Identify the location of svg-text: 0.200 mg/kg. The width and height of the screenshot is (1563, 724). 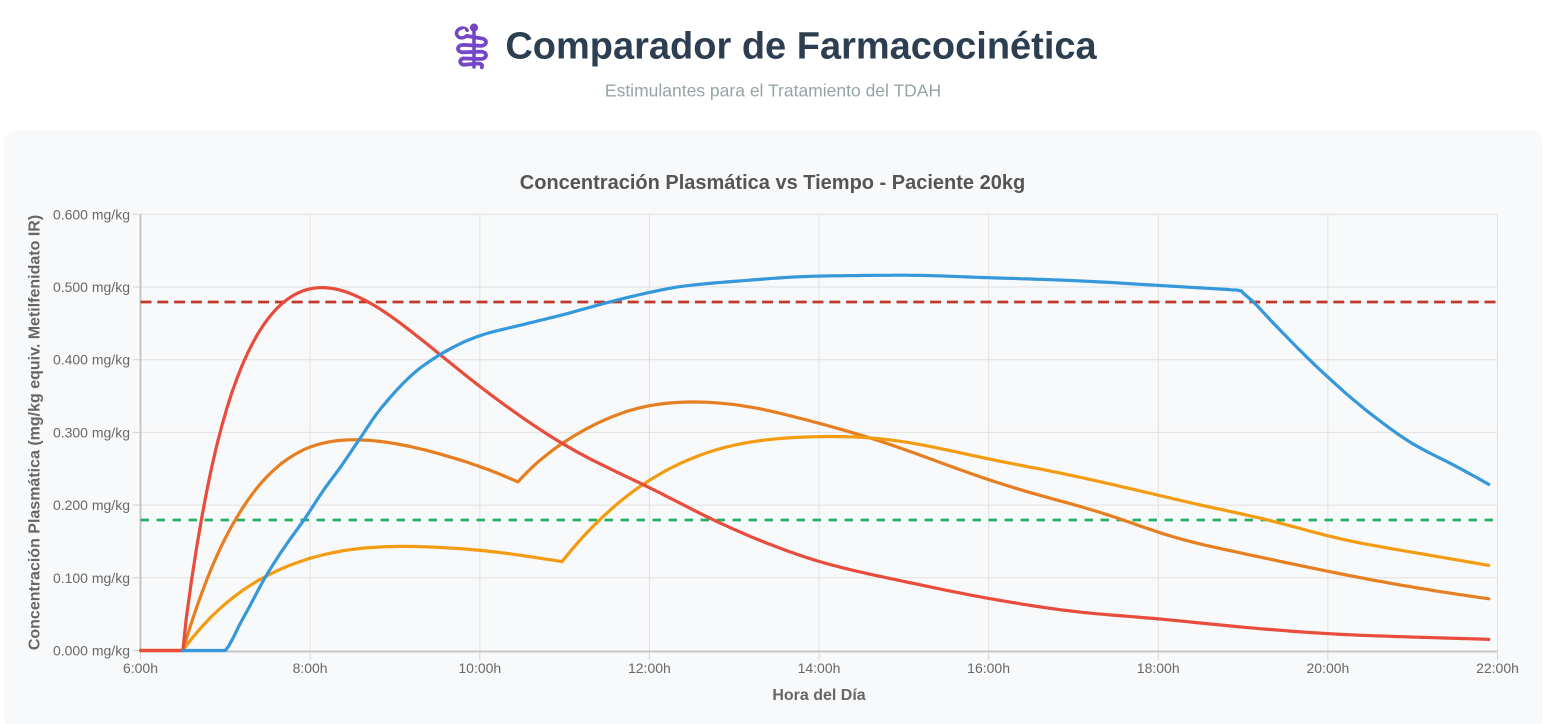
(91, 505).